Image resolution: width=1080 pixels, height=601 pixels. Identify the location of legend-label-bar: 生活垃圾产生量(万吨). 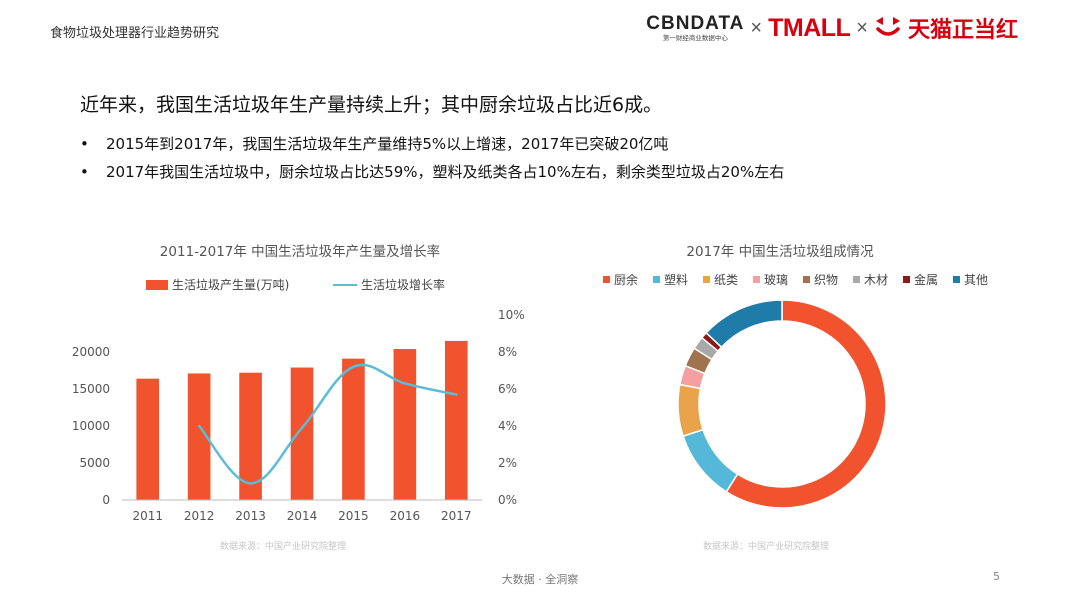
(231, 285).